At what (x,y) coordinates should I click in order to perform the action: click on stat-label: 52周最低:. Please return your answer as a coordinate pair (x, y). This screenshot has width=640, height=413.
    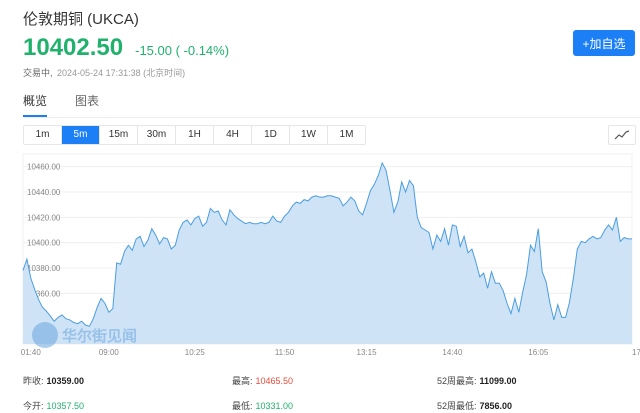
    Looking at the image, I should click on (457, 406).